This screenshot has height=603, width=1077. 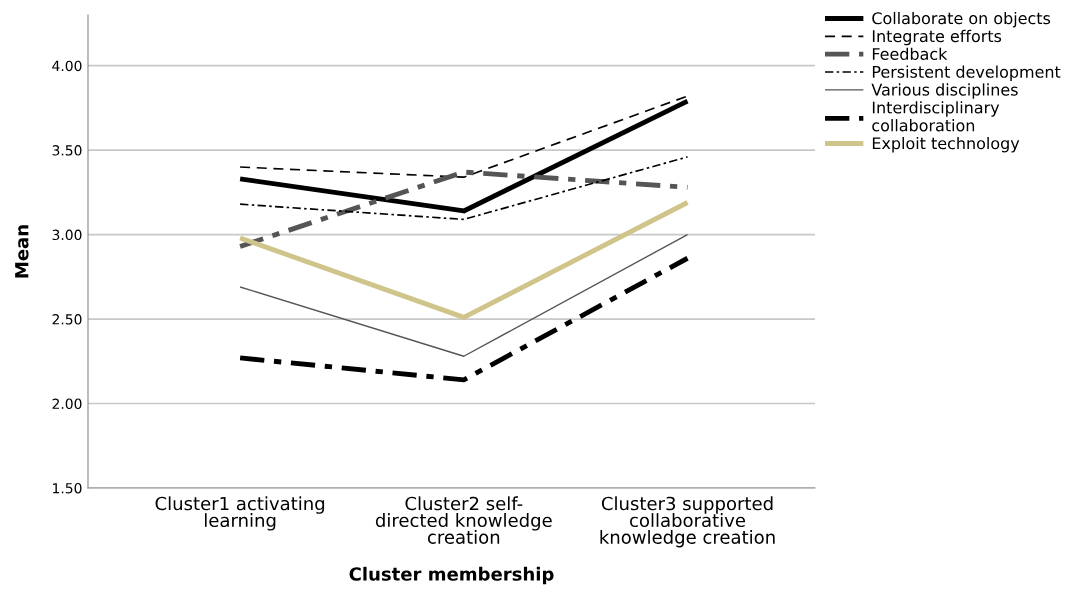 I want to click on legend-label: Exploit technology, so click(x=946, y=144).